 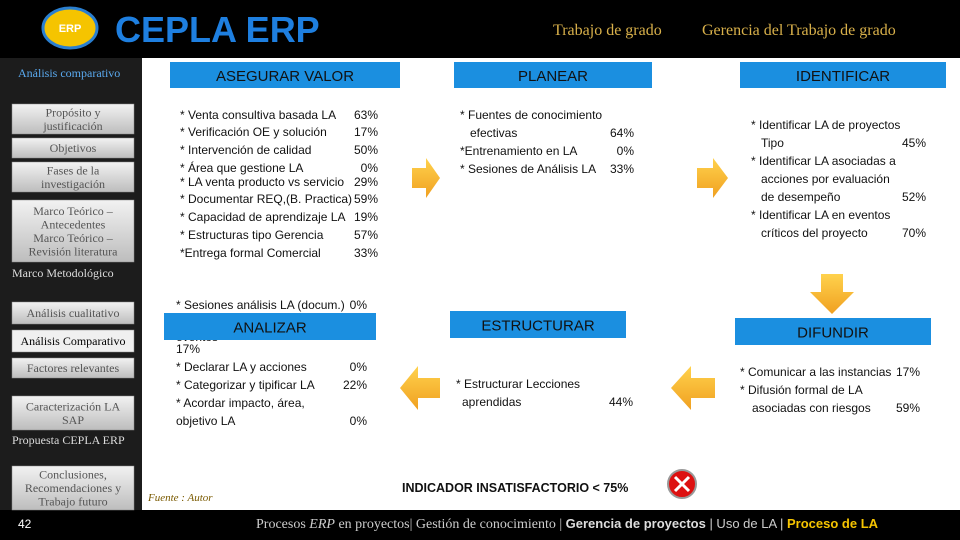 What do you see at coordinates (245, 385) in the screenshot?
I see `item-text: * Categorizar y tipificar LA` at bounding box center [245, 385].